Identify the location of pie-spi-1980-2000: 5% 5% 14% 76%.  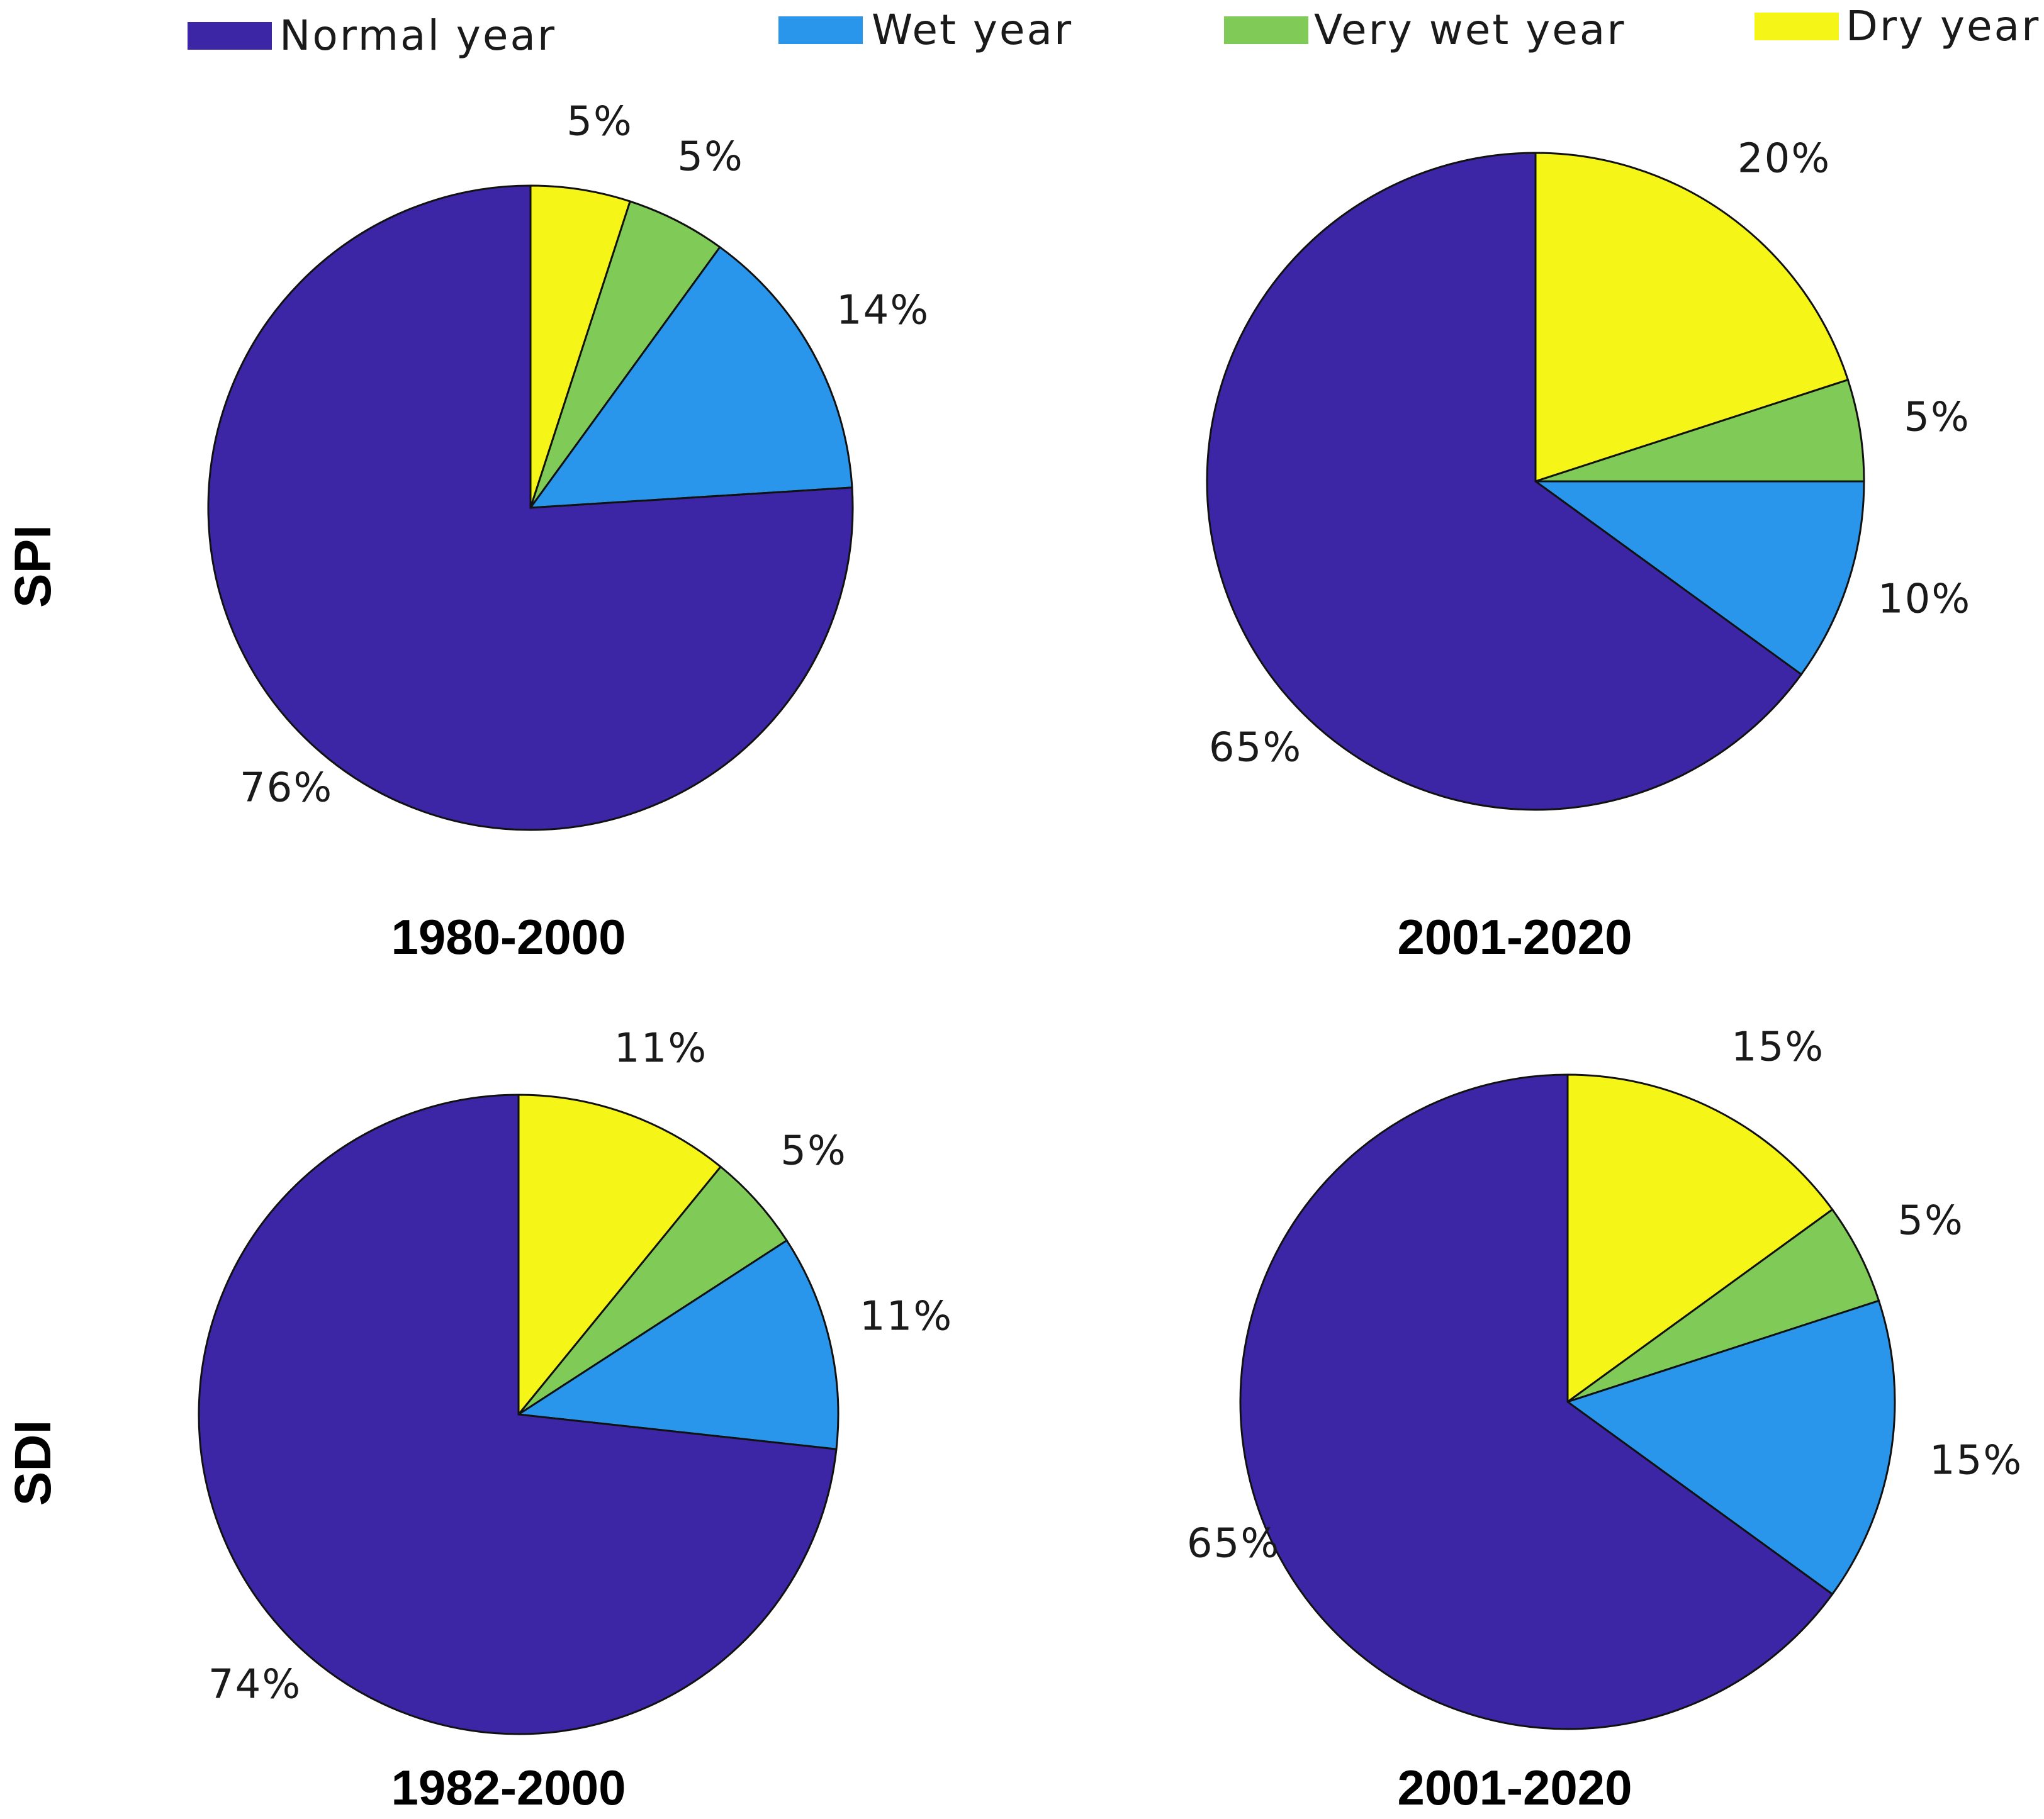
(568, 465).